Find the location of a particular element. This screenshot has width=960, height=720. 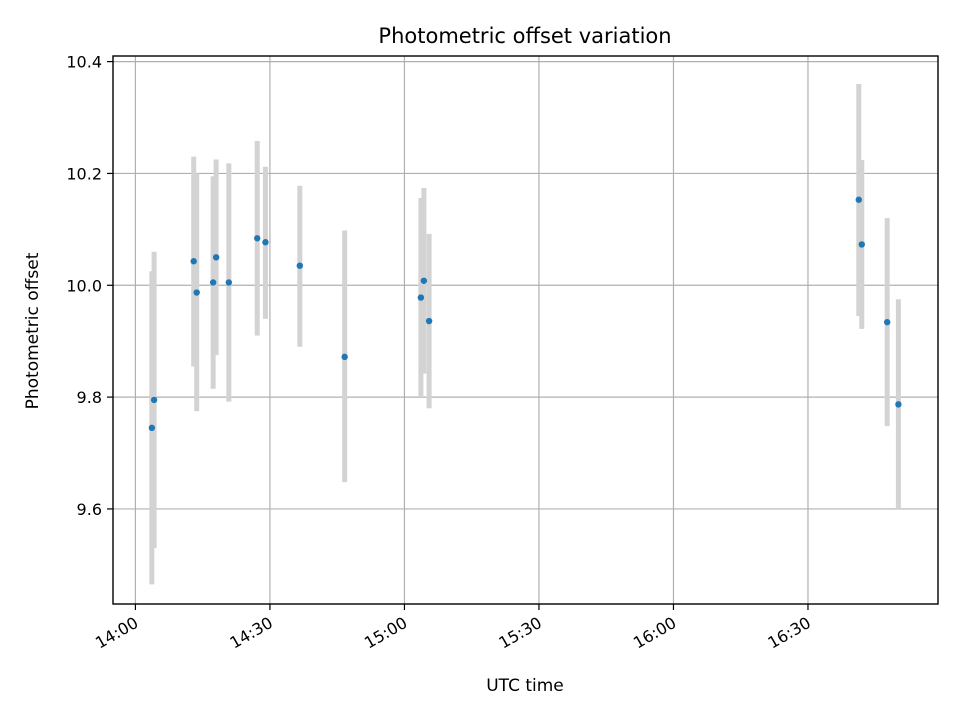

y-axis-ticks: 9.6 9.8 10.0 10.2 10.4 is located at coordinates (89, 286).